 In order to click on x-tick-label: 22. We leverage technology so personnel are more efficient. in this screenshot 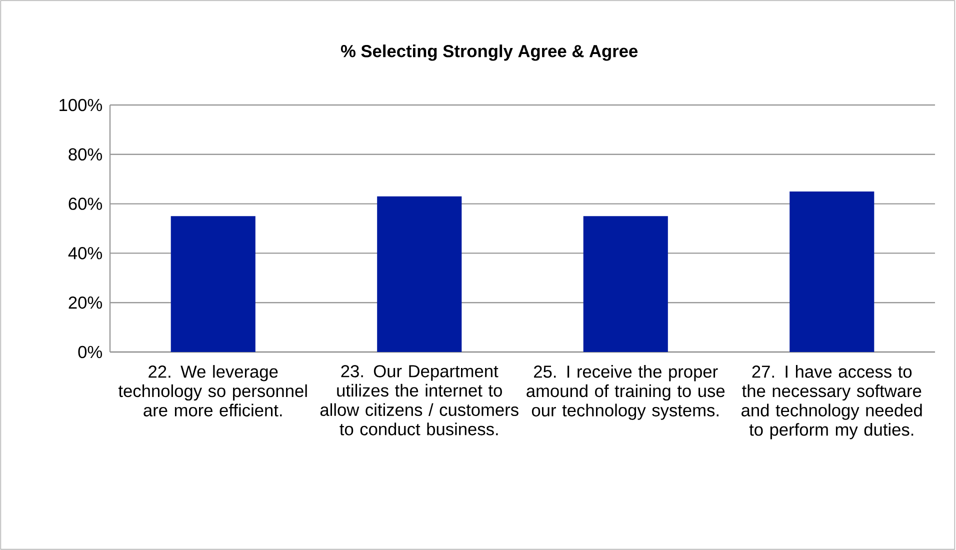, I will do `click(212, 390)`.